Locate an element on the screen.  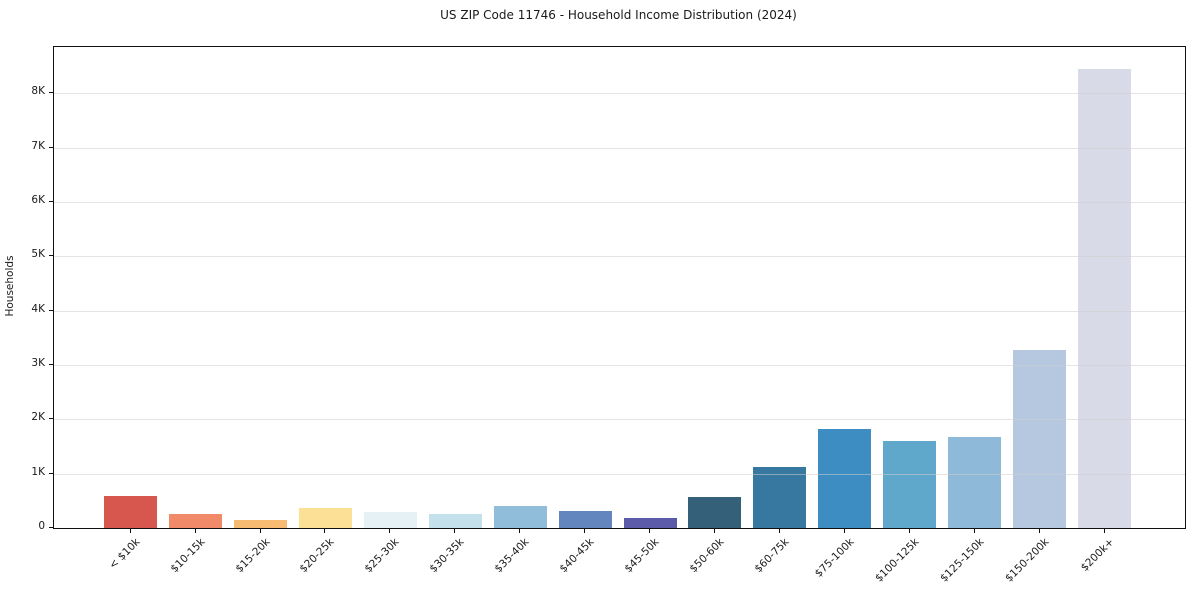
y-tick-label: 5K is located at coordinates (38, 254).